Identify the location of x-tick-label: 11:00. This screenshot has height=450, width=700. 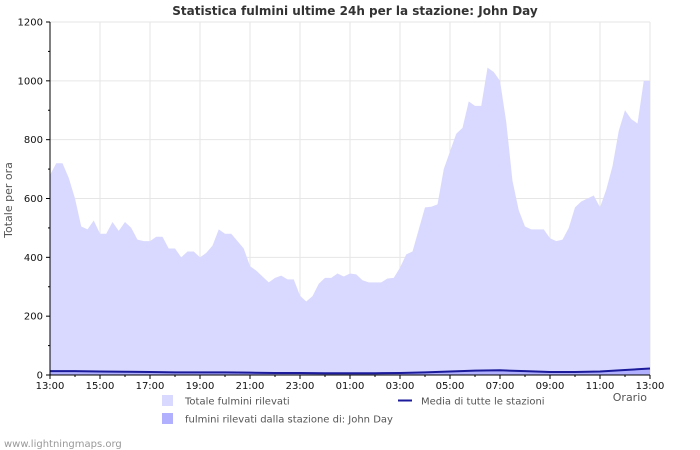
(600, 386).